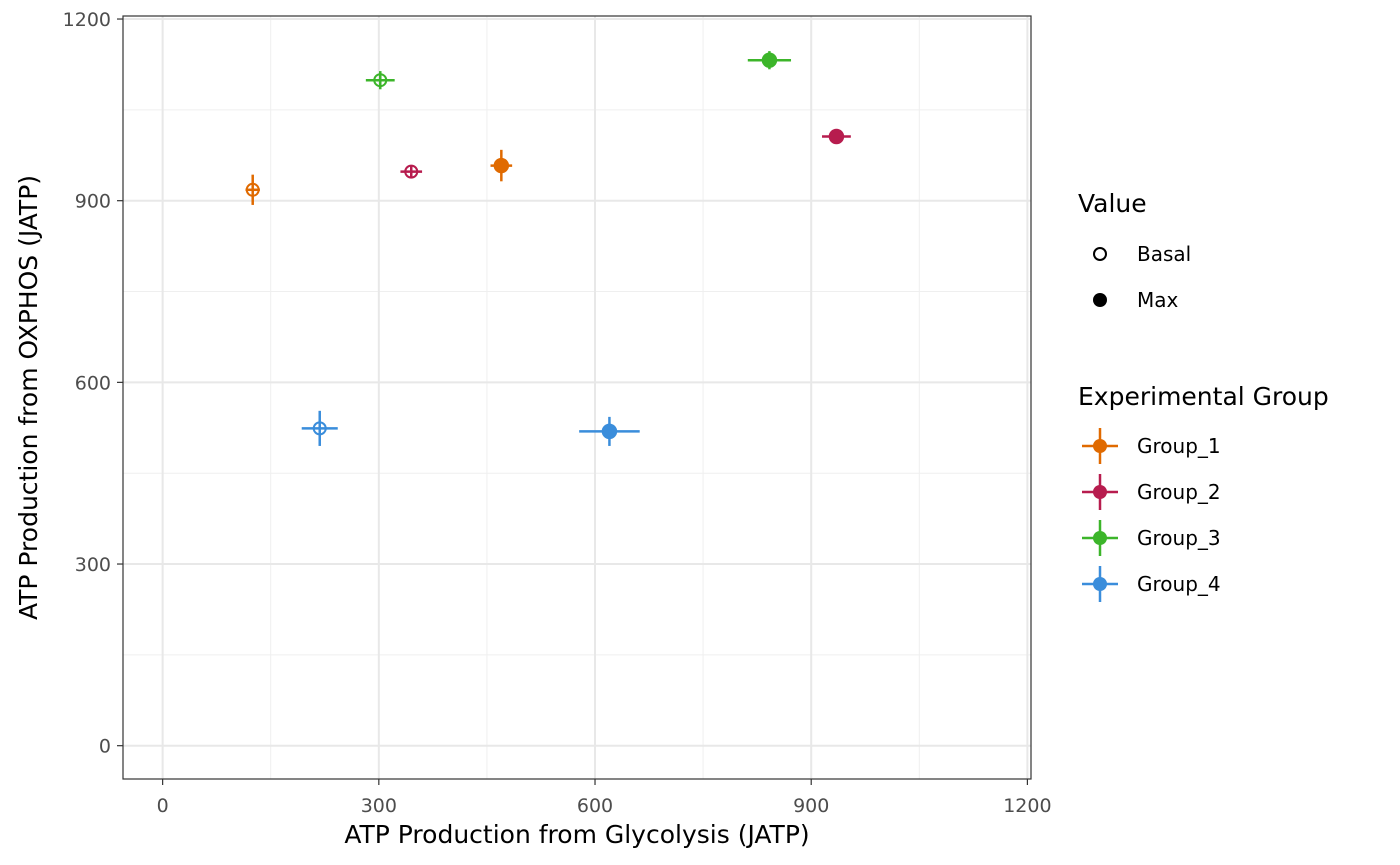 Image resolution: width=1400 pixels, height=865 pixels. I want to click on data-point-group-4-max, so click(609, 431).